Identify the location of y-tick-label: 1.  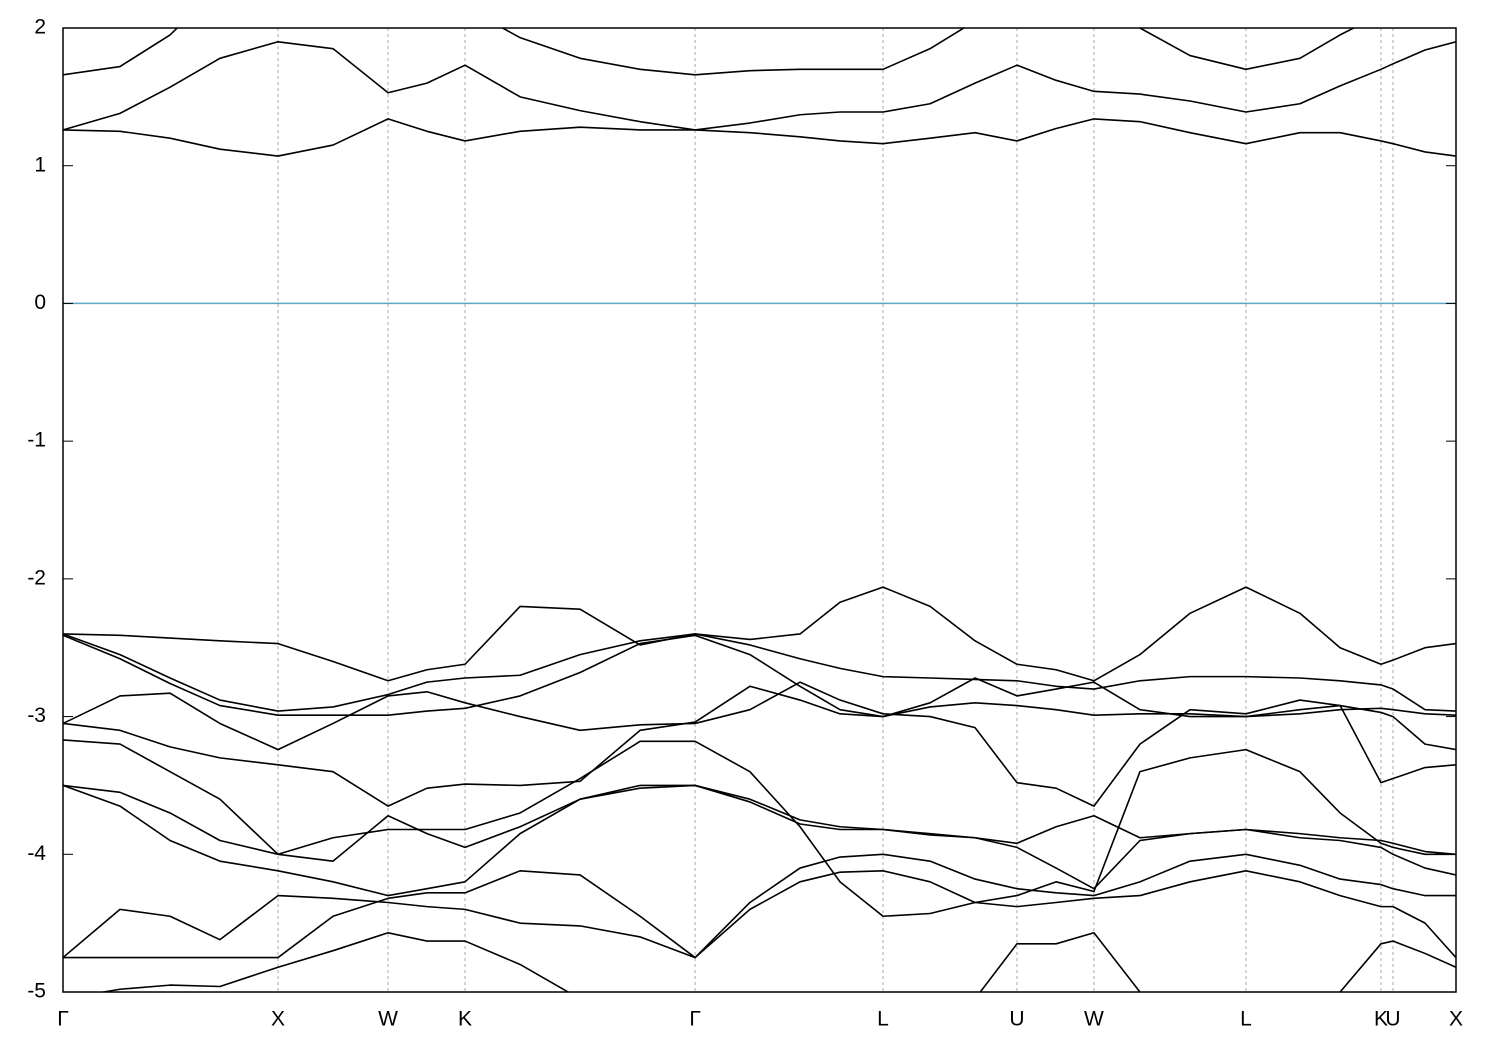
(40, 164).